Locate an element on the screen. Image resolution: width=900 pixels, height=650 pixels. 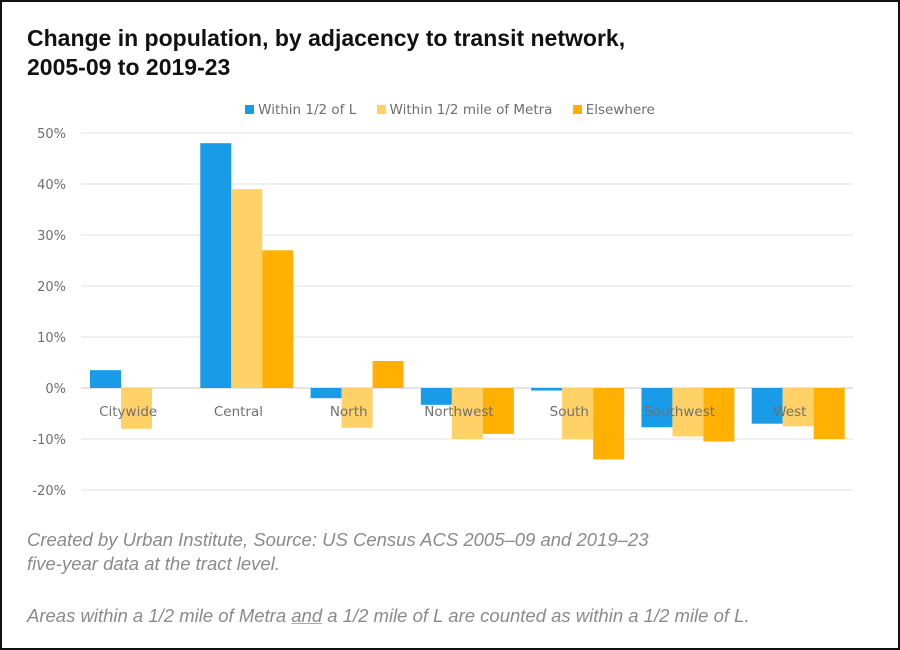
legend-label-l: Within 1/2 of L is located at coordinates (307, 110).